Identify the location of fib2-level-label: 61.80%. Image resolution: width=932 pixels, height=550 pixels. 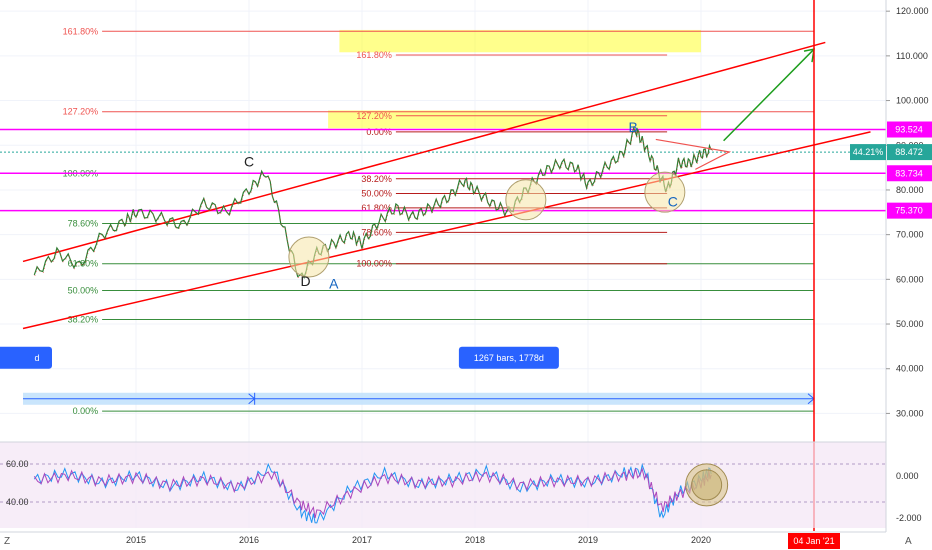
(376, 208).